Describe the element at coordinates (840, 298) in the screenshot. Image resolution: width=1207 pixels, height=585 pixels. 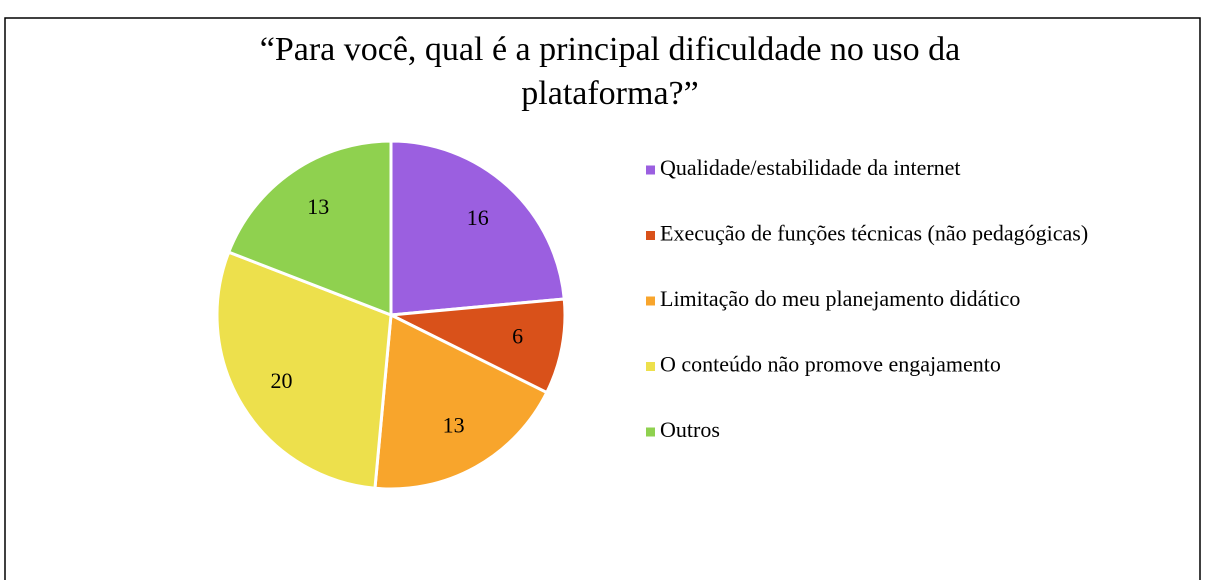
I see `legend-label: Limitação do meu planejamento didático` at that location.